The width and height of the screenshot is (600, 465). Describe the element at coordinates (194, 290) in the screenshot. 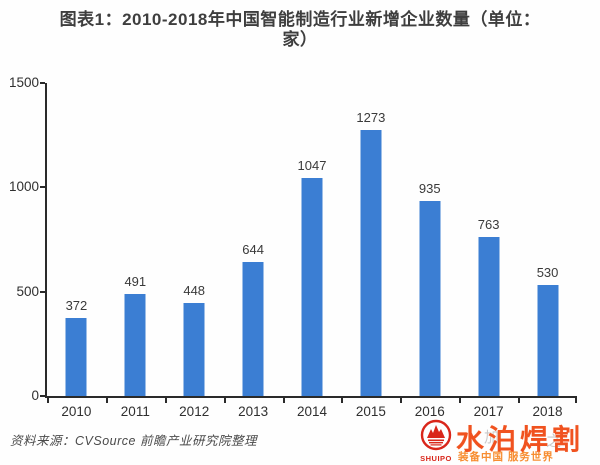

I see `bar-value-label: 448` at that location.